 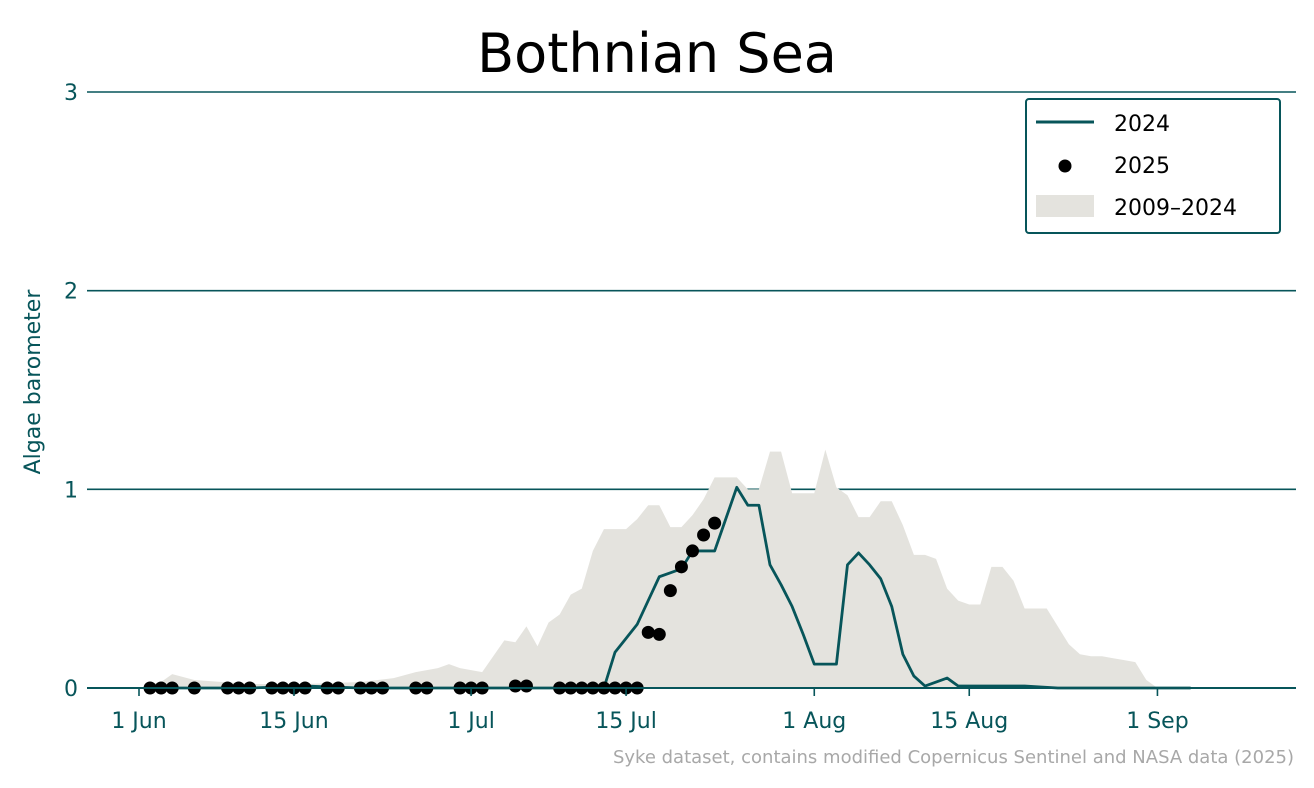 I want to click on legend-label-2024: 2024, so click(x=1142, y=124).